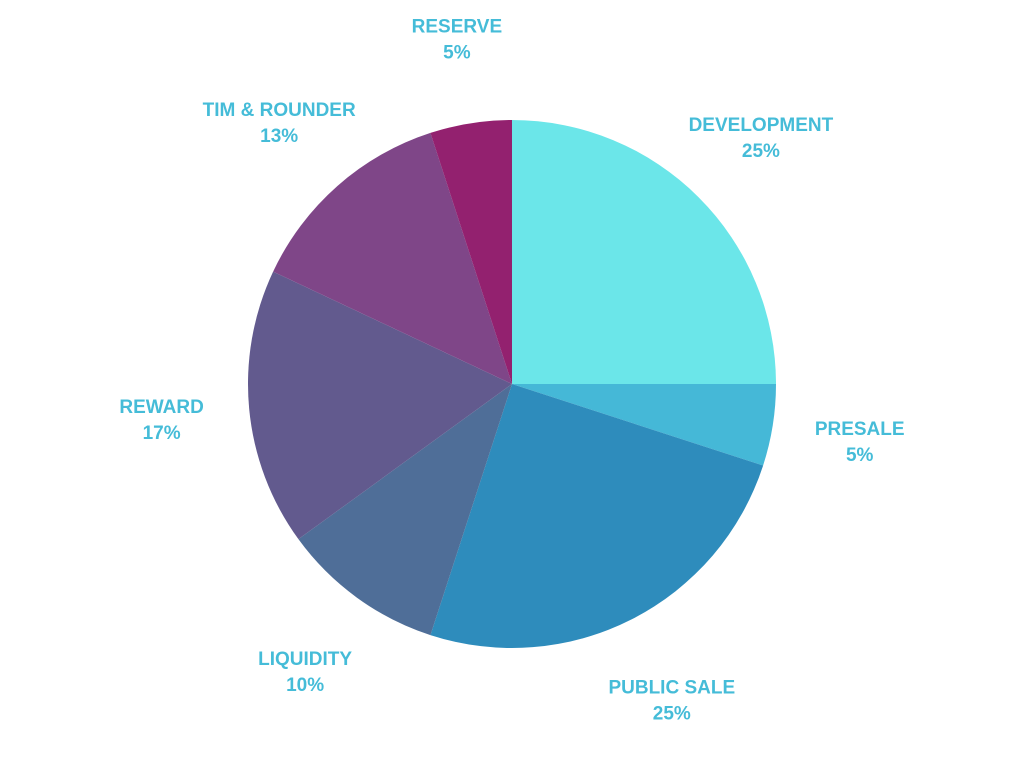  What do you see at coordinates (279, 136) in the screenshot?
I see `slice-value-tim-and-rounder: 13%` at bounding box center [279, 136].